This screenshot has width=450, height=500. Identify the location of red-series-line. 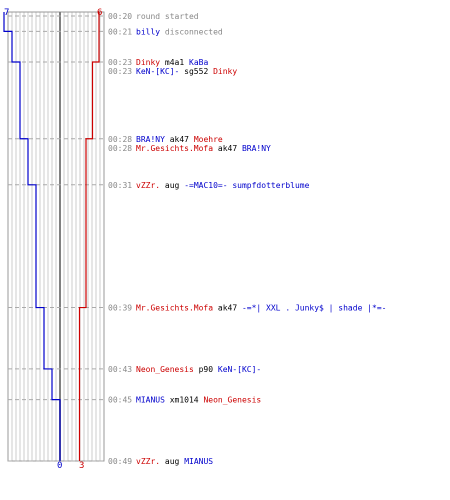
(89, 236).